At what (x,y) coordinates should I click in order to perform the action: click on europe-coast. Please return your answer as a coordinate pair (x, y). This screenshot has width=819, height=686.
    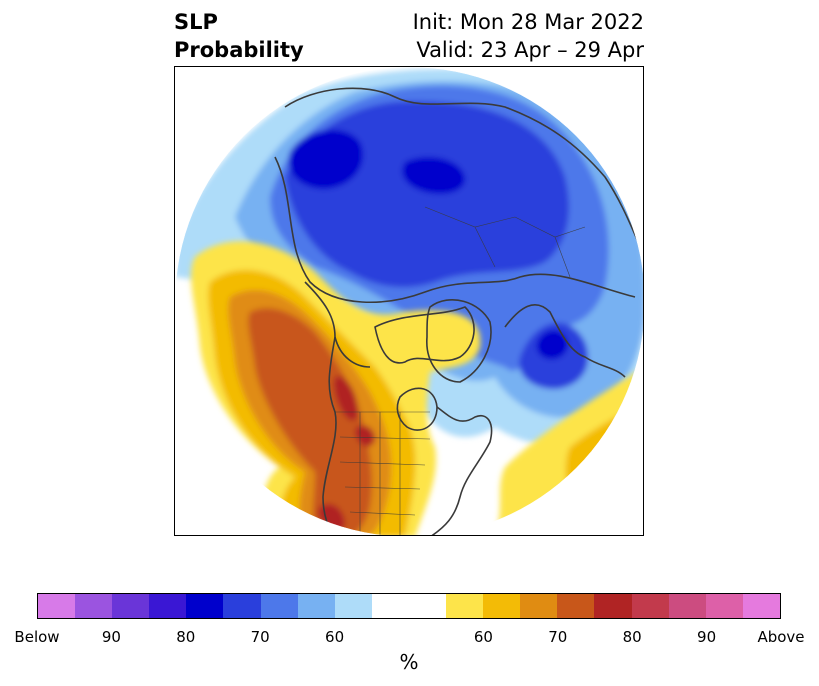
    Looking at the image, I should click on (565, 340).